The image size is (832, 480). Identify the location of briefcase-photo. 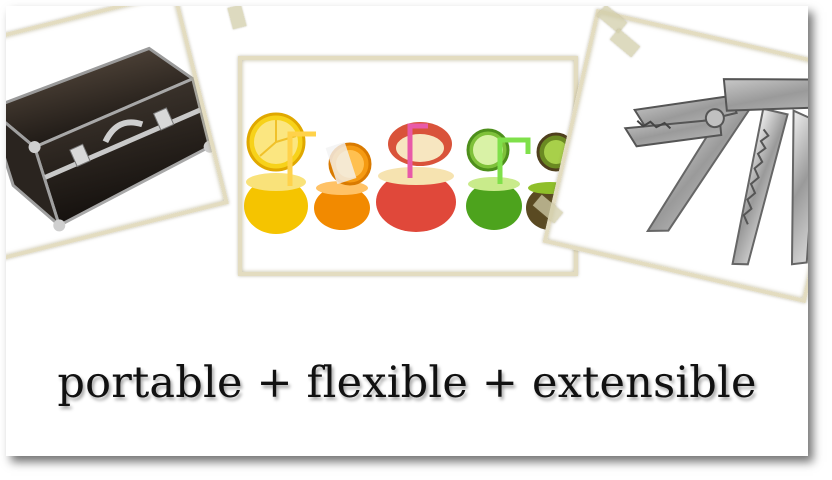
(118, 134).